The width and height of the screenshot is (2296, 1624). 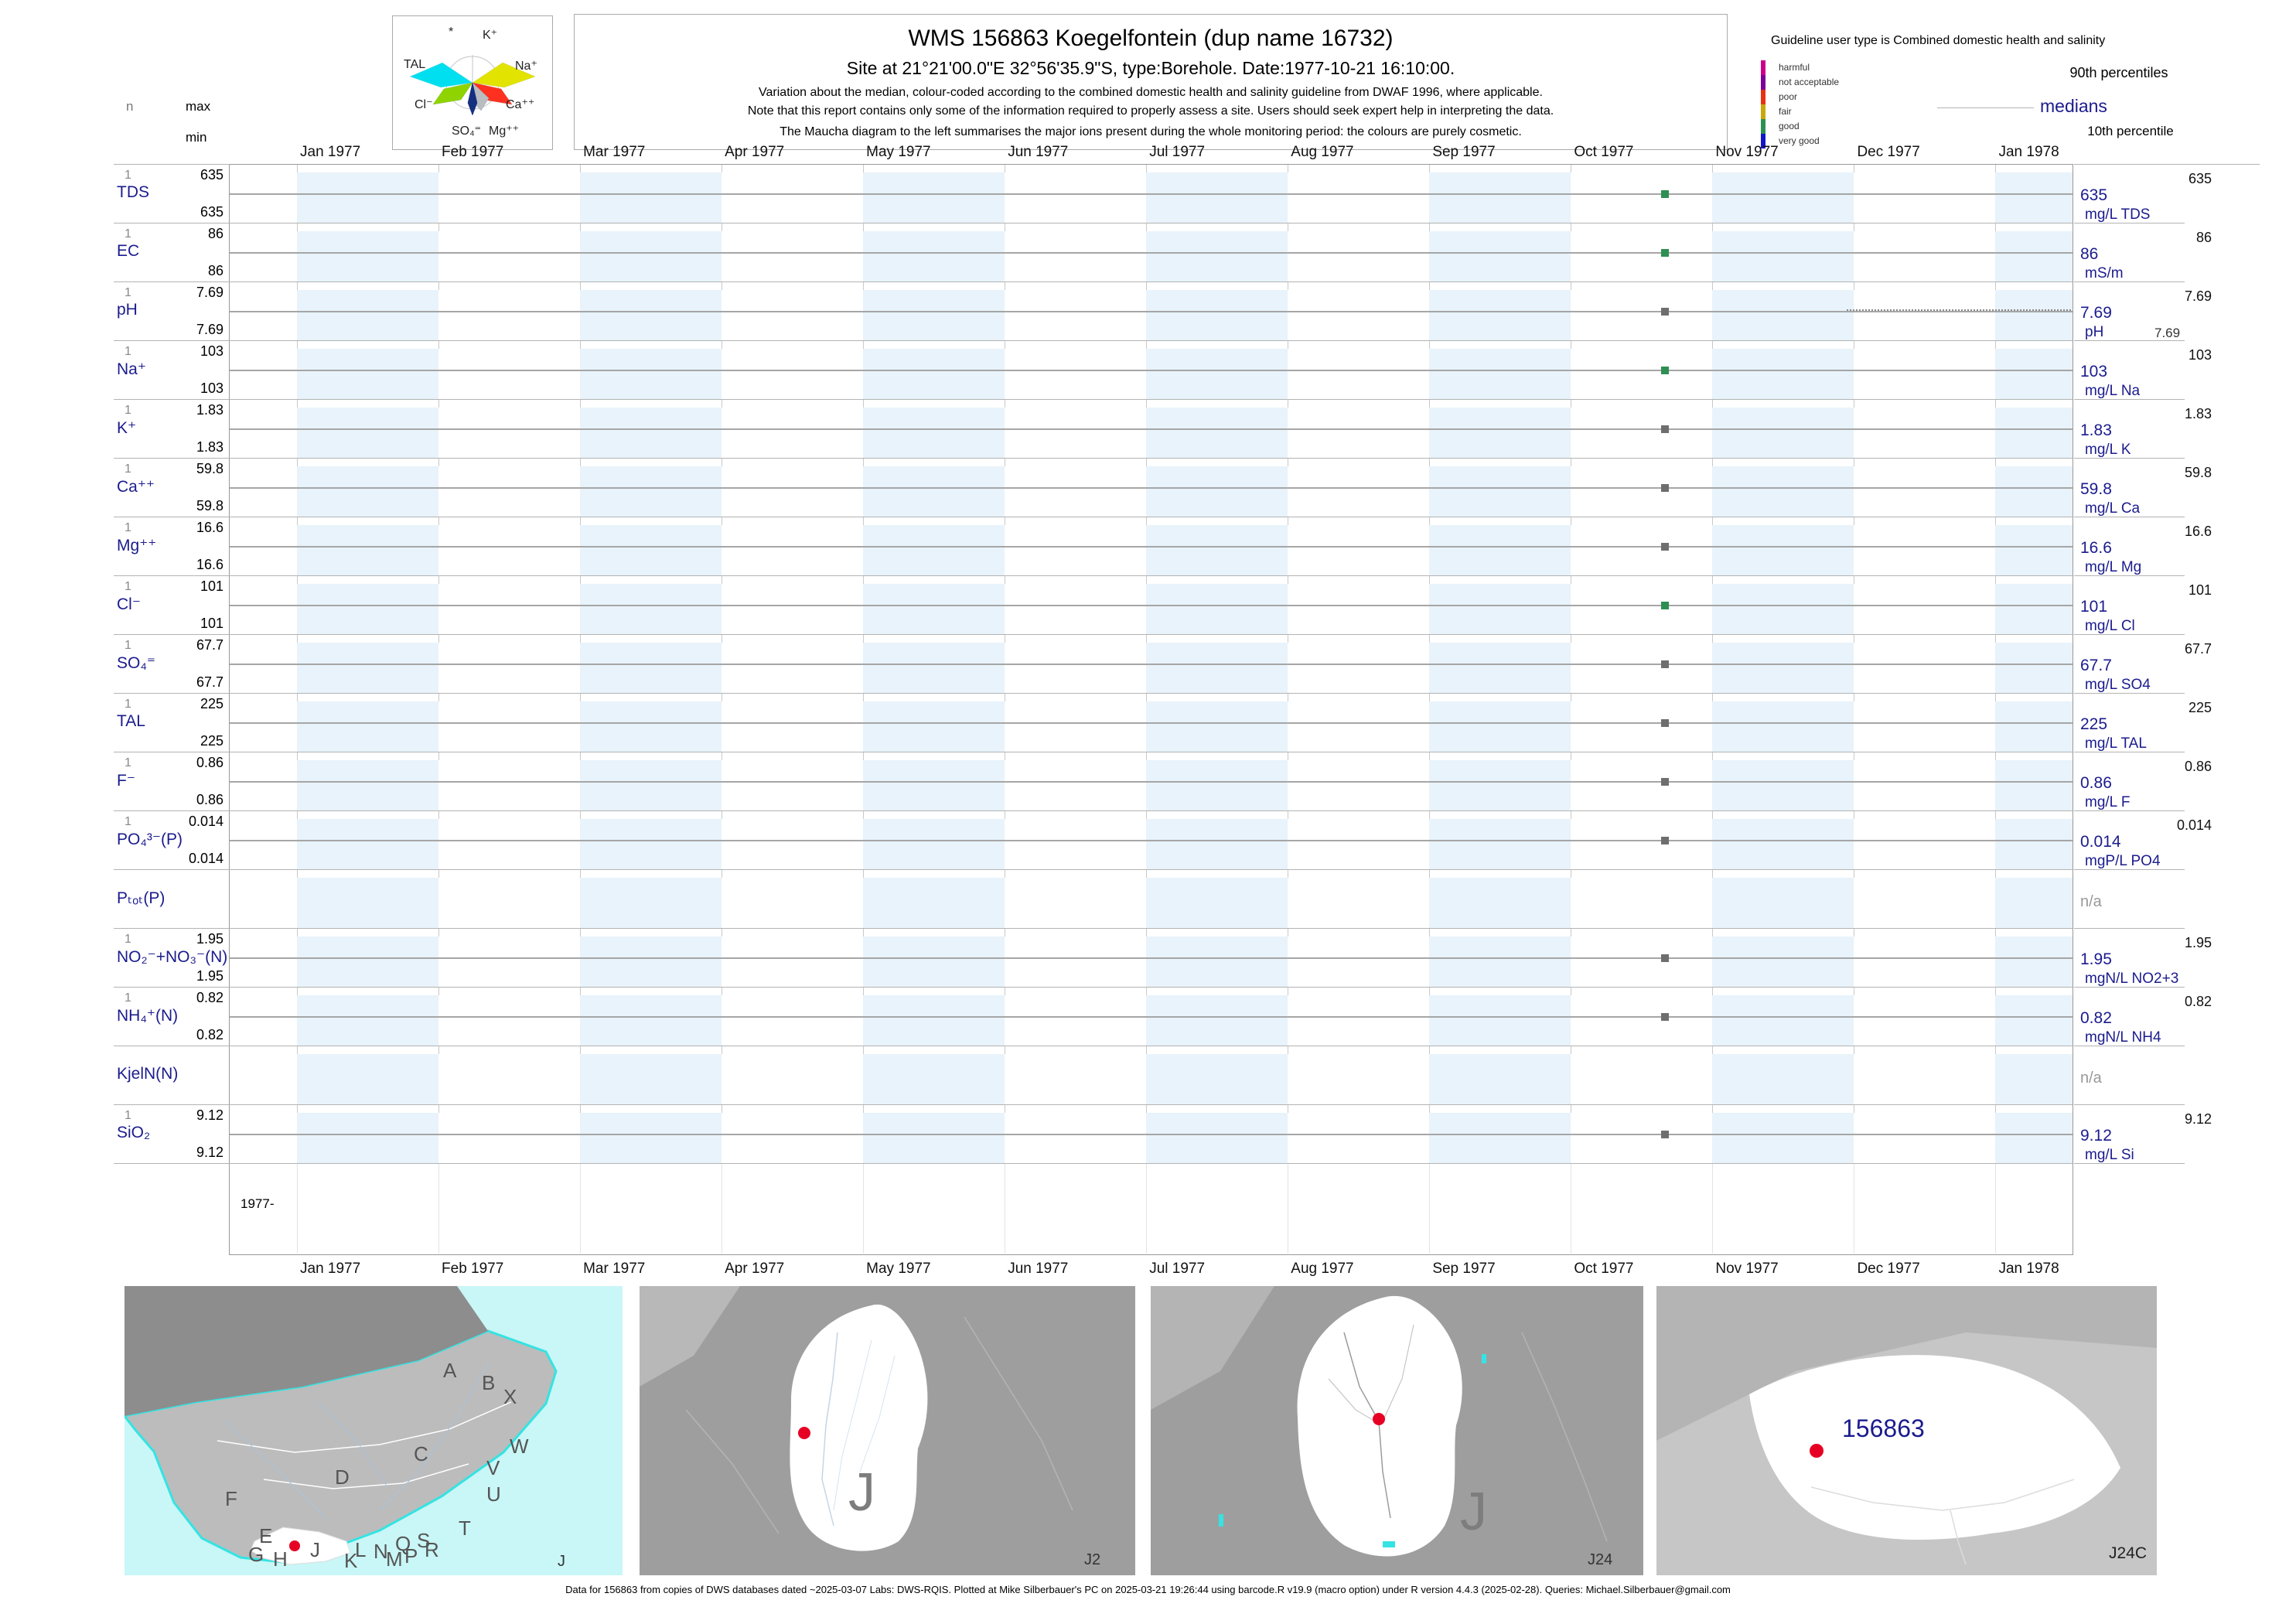 I want to click on drainage-letter-Q: Q, so click(x=403, y=1543).